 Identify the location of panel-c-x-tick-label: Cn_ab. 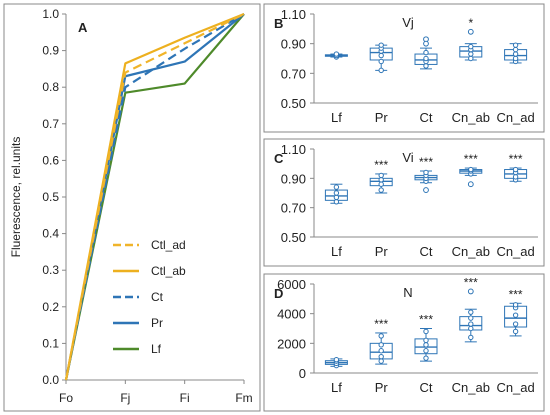
(471, 251).